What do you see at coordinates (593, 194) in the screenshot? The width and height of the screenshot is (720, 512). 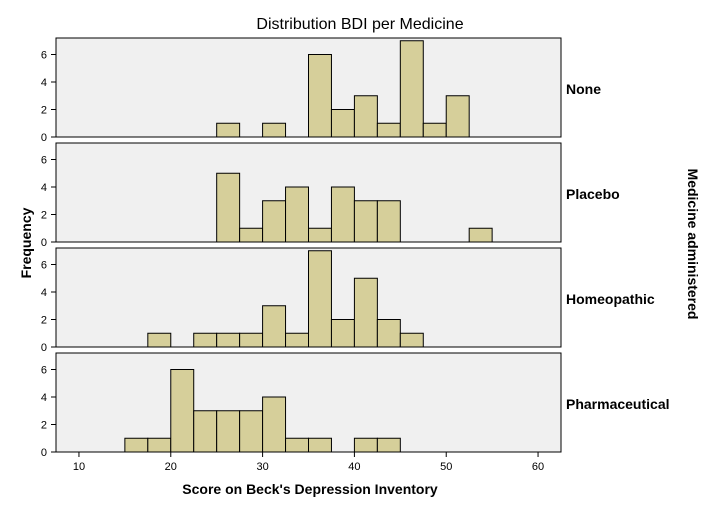 I see `panel-label: Placebo` at bounding box center [593, 194].